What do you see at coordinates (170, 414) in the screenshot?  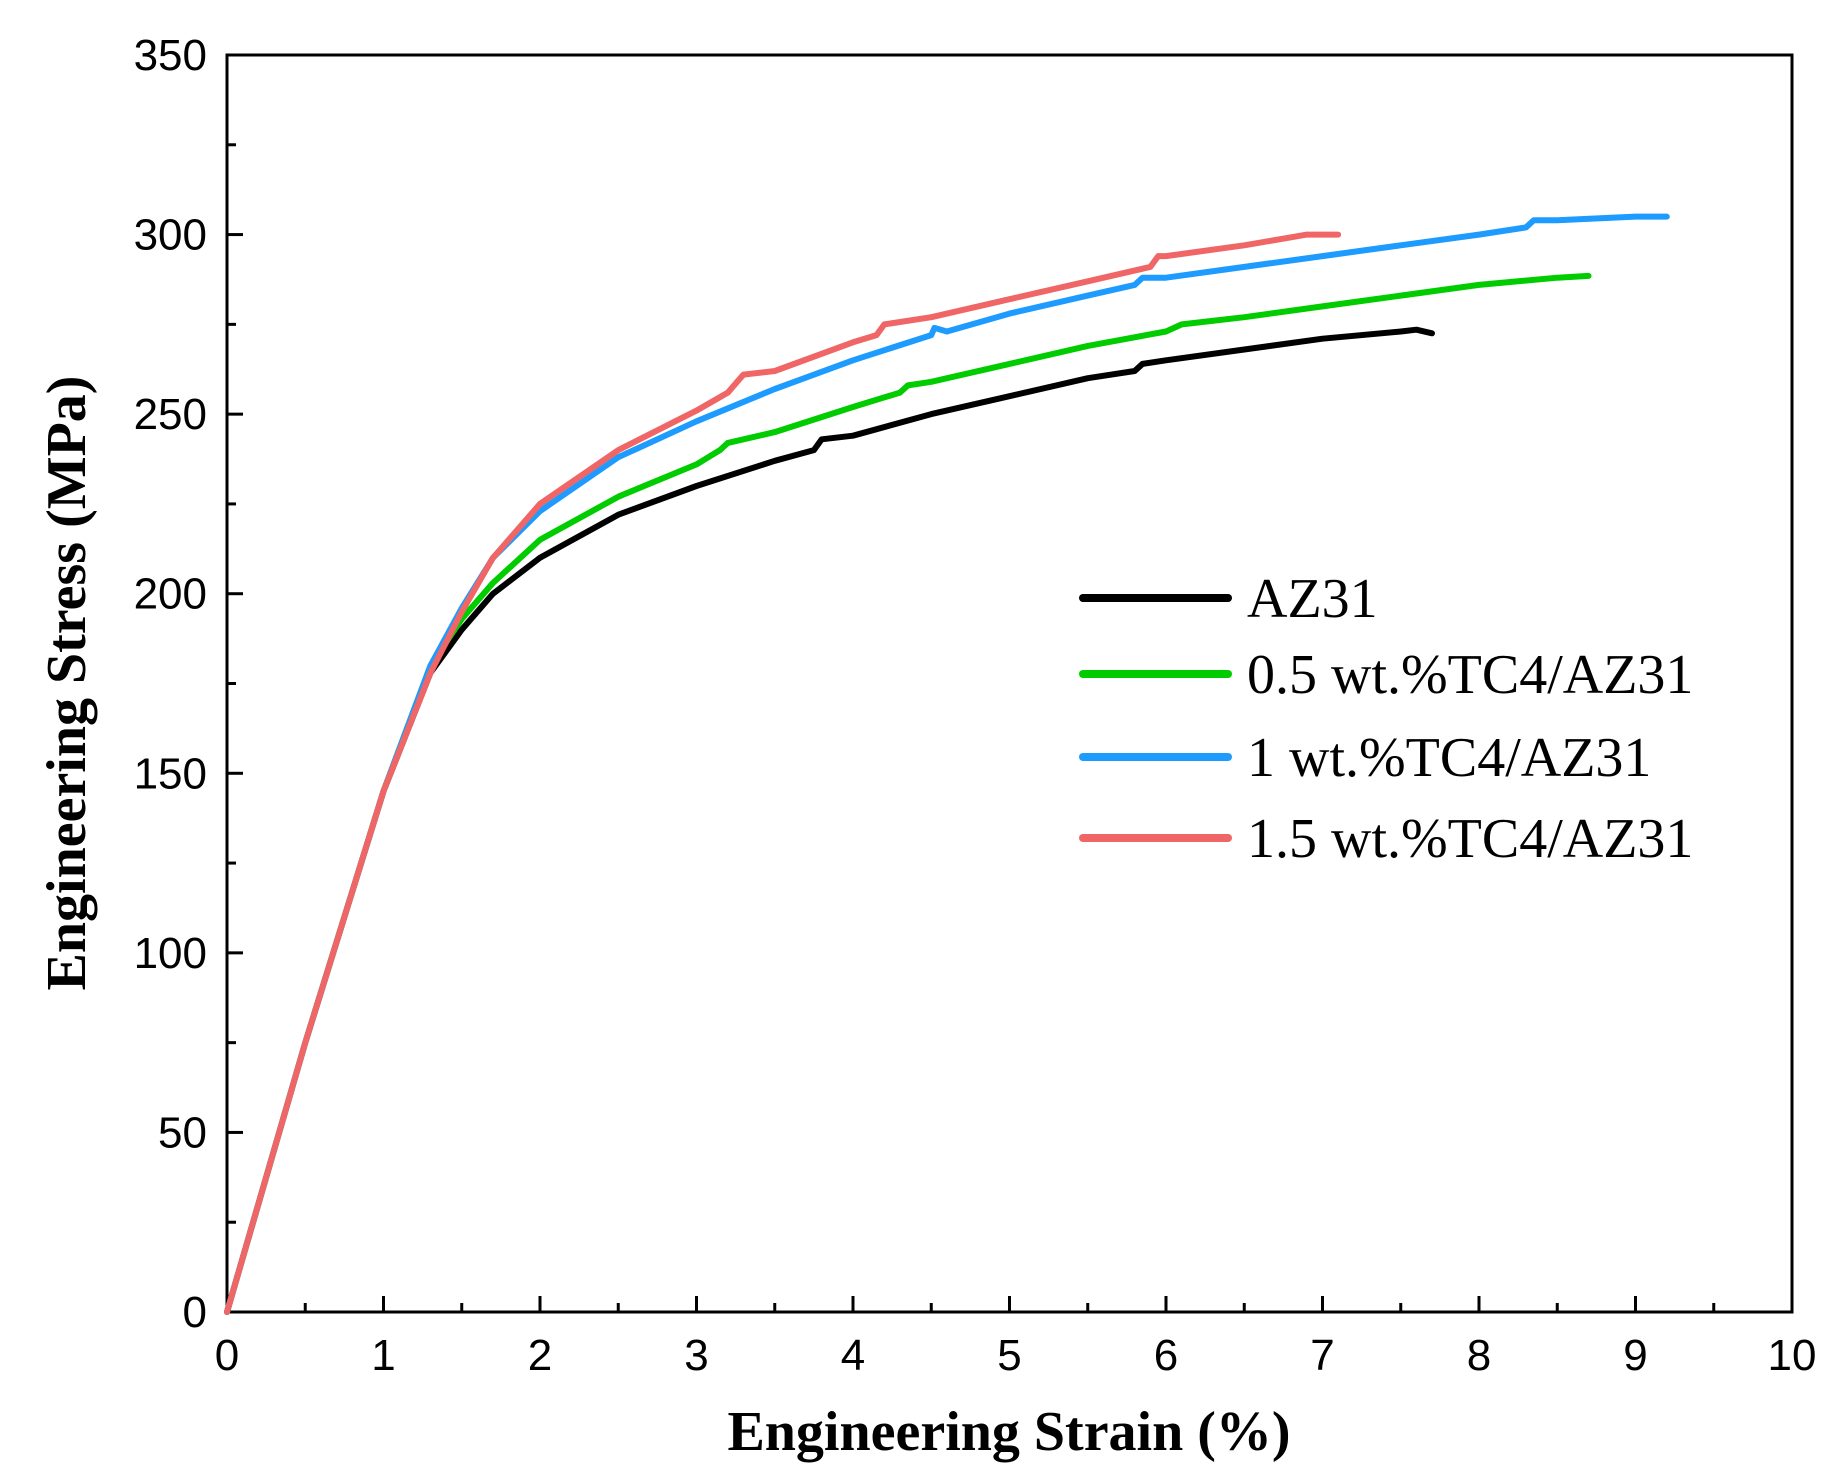 I see `y-tick-label: 250` at bounding box center [170, 414].